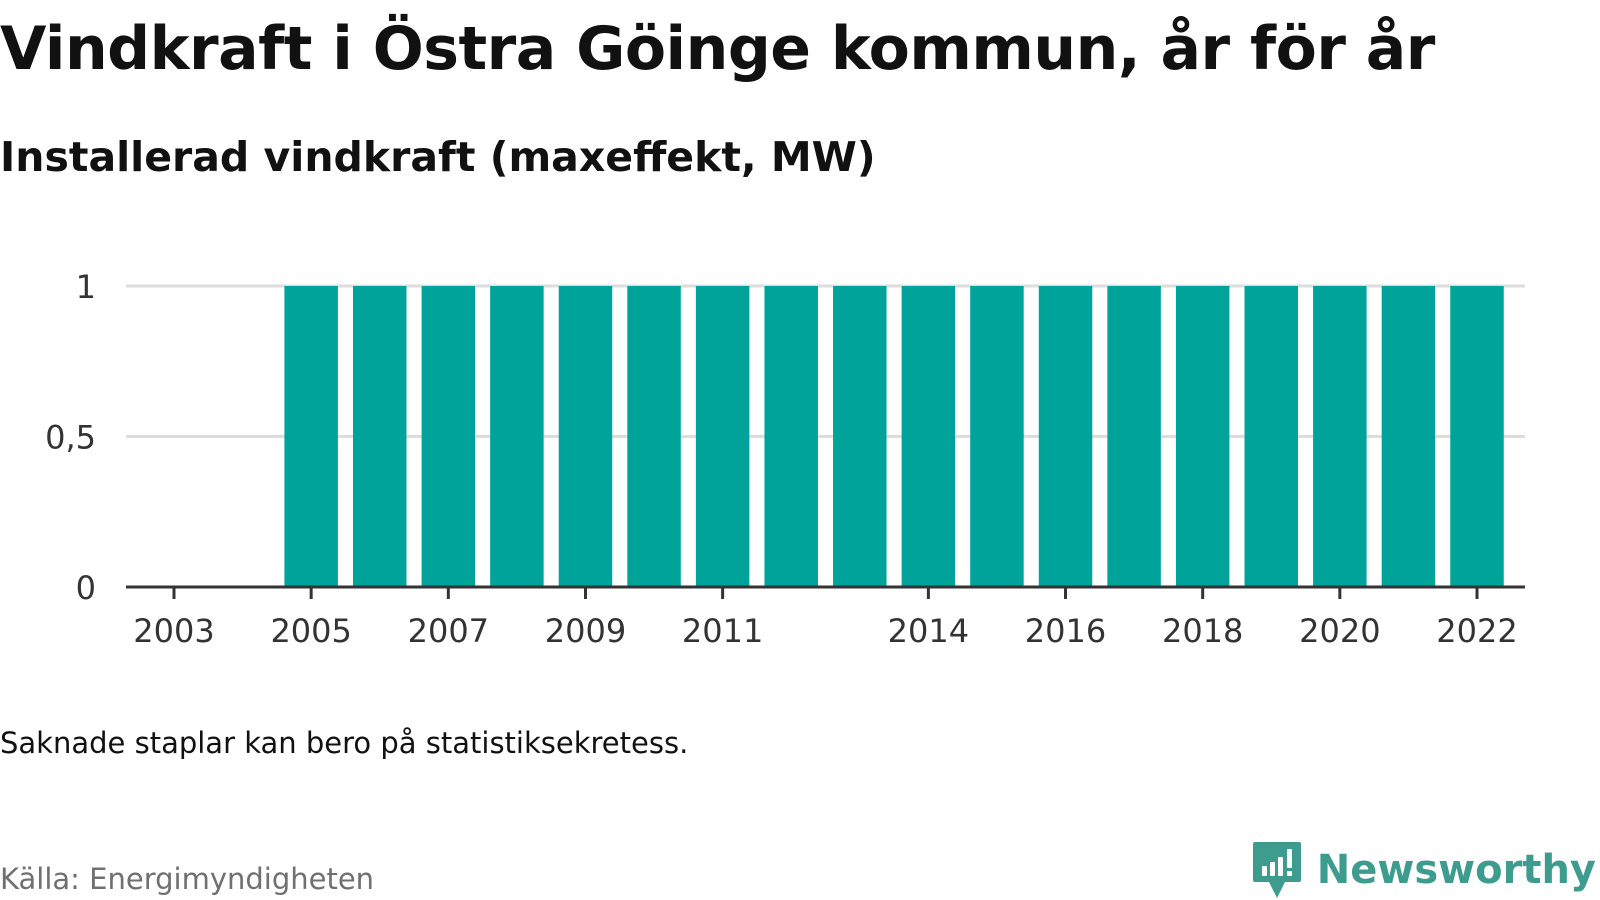  I want to click on brand-logo: Newsworthy, so click(1423, 870).